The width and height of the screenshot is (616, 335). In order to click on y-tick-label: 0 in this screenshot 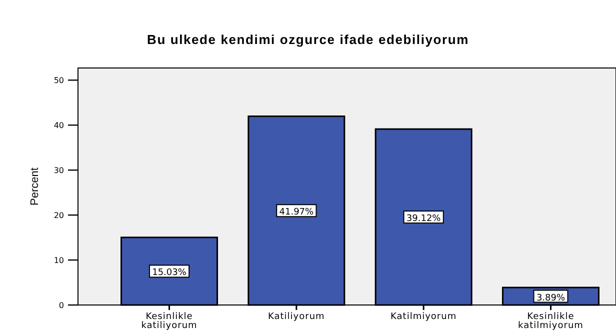, I will do `click(61, 305)`.